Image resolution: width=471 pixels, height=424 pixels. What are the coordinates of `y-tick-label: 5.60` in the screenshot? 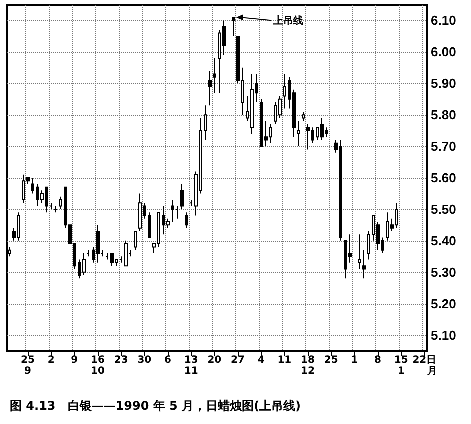 It's located at (443, 178).